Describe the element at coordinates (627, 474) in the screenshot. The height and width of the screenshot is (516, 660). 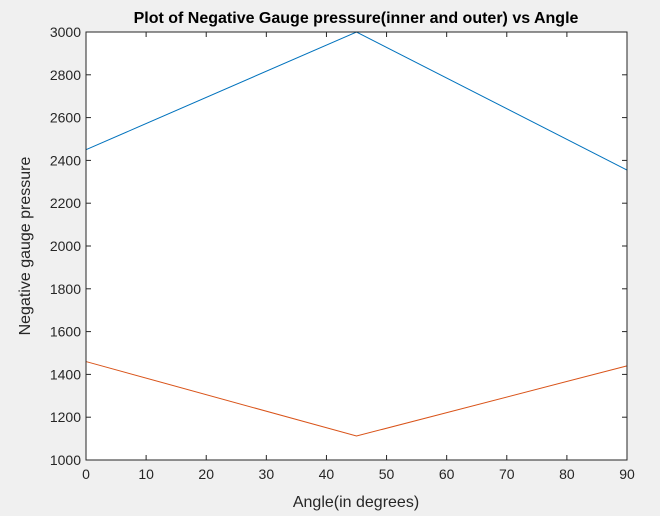
I see `x-tick-label: 90` at that location.